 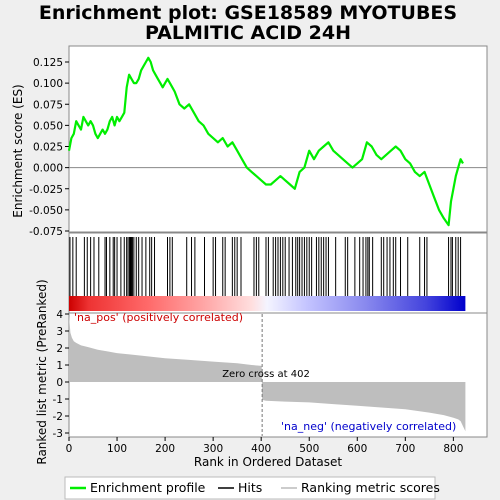 What do you see at coordinates (165, 449) in the screenshot?
I see `rank-xtick-label: 200` at bounding box center [165, 449].